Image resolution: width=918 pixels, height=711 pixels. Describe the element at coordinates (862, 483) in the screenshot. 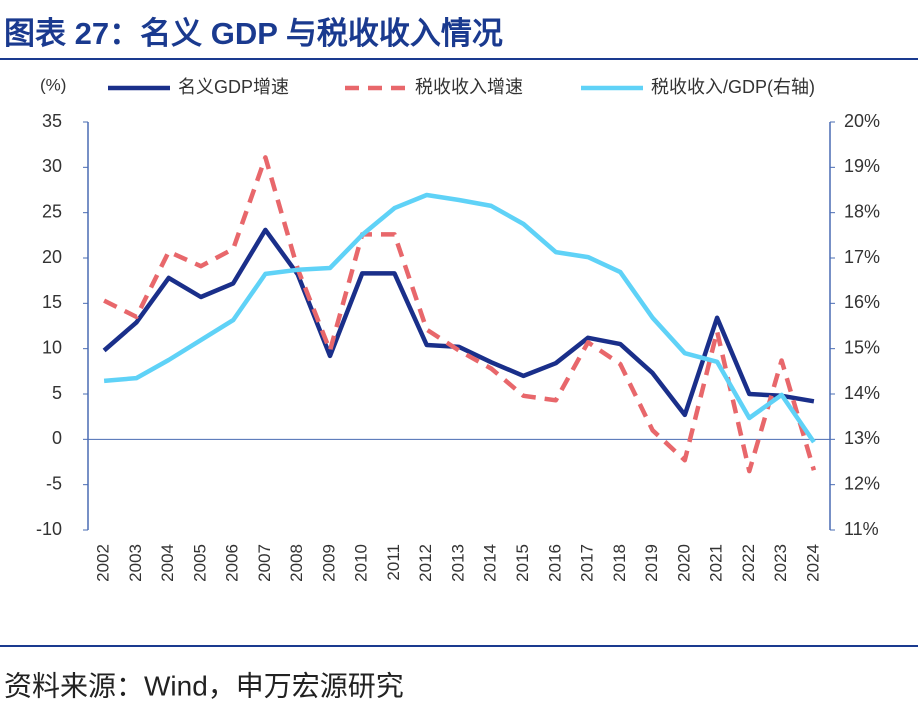

I see `y2-tick-label: 12%` at that location.